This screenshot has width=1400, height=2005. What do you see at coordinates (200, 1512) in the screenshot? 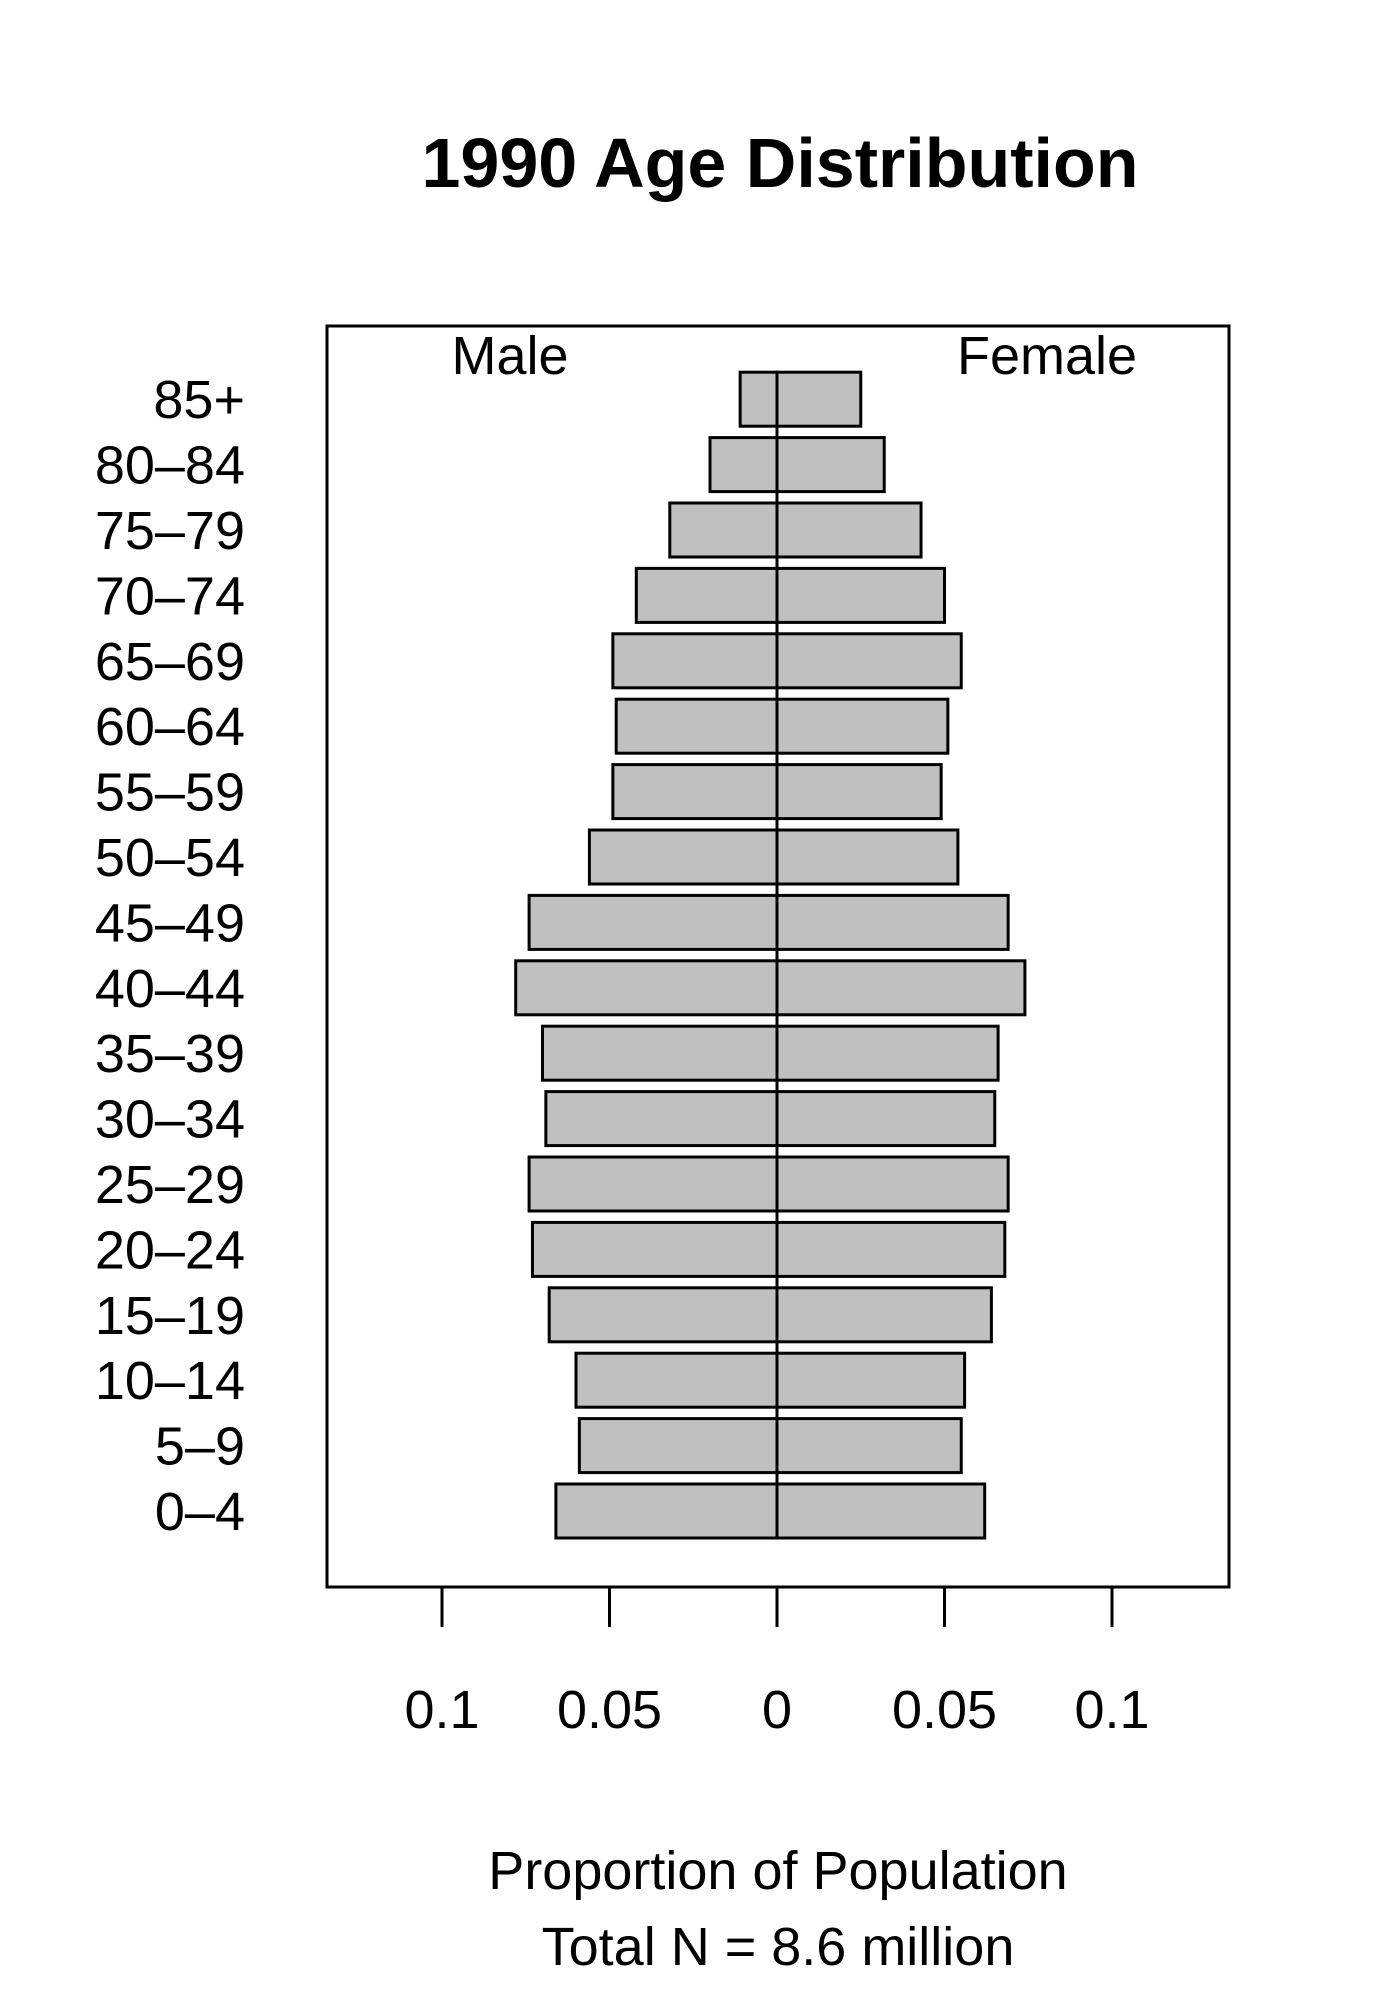
I see `age-group-label-0-4: 0–4` at bounding box center [200, 1512].